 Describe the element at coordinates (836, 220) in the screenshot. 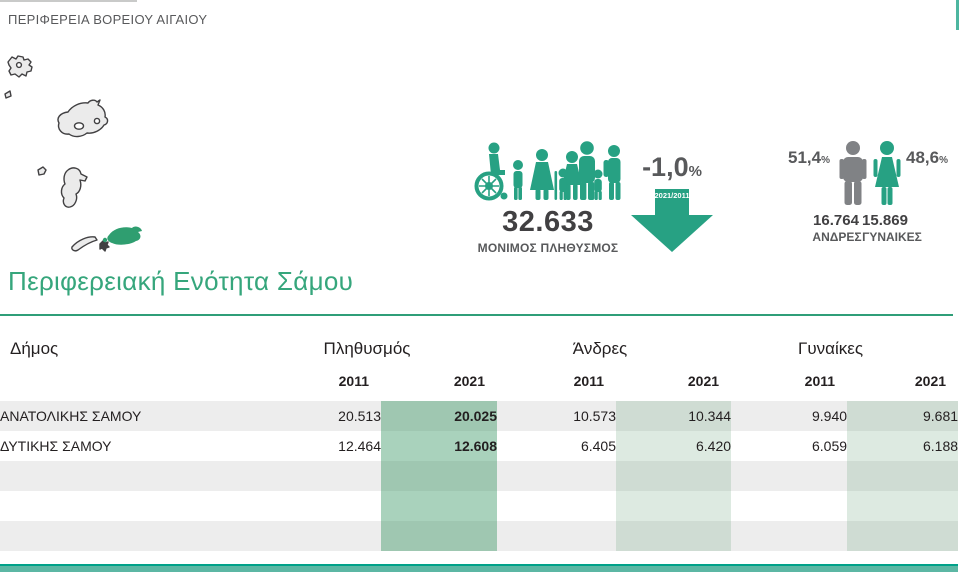

I see `male-count: 16.764` at that location.